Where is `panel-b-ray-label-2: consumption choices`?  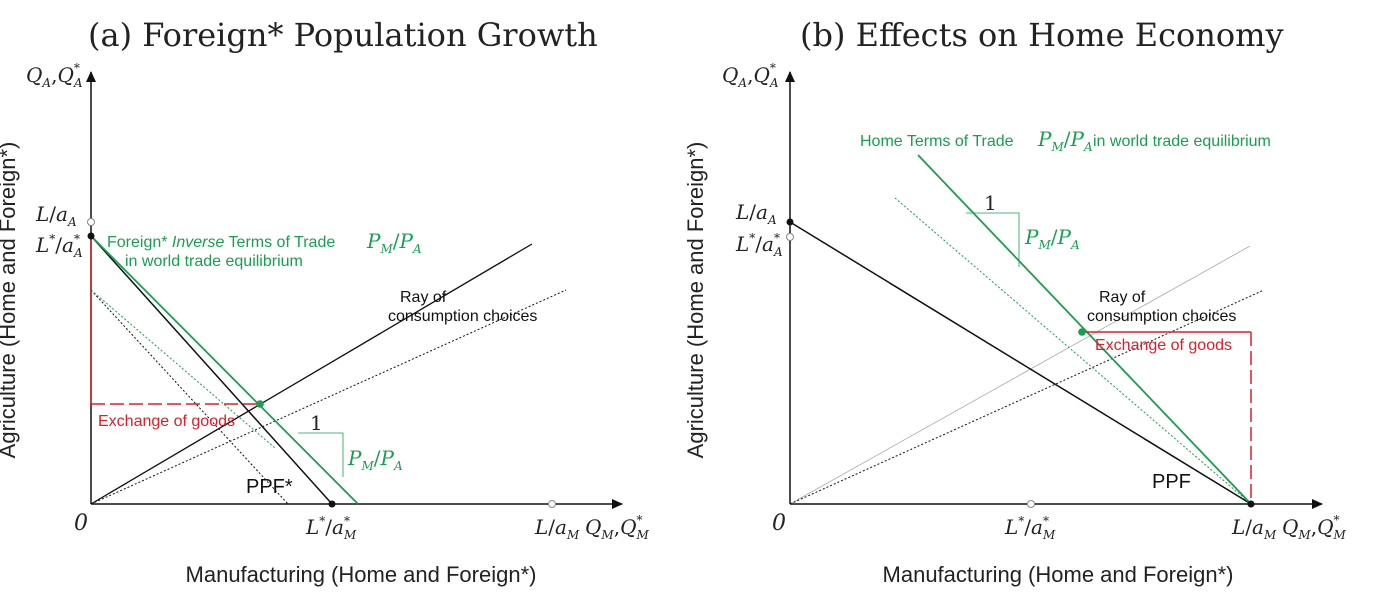 panel-b-ray-label-2: consumption choices is located at coordinates (1161, 316).